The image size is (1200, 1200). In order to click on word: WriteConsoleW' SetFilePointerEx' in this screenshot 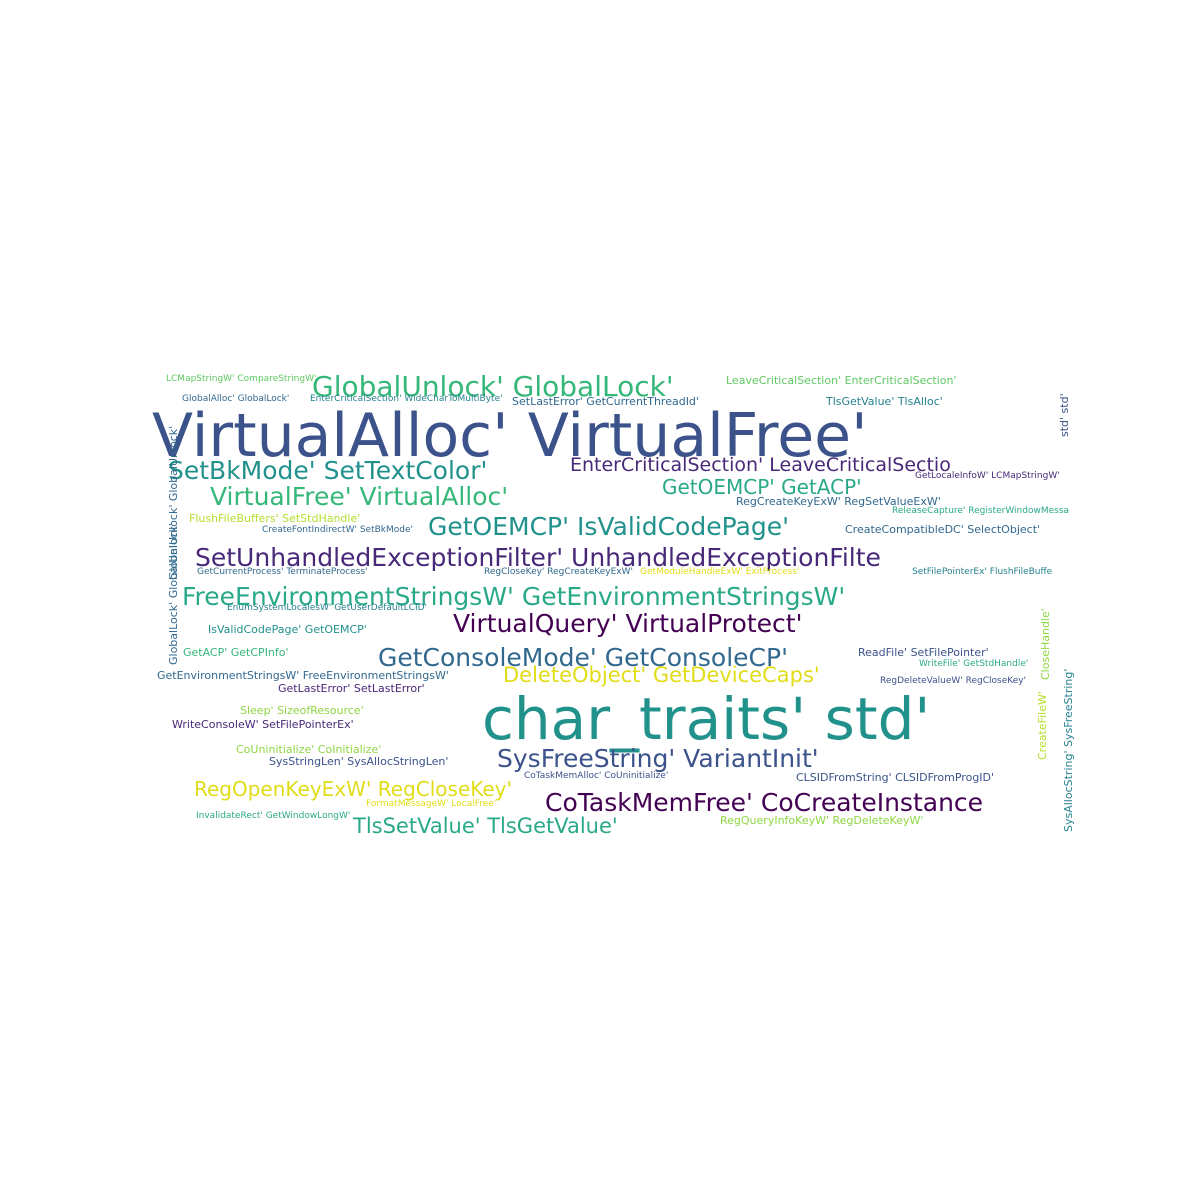, I will do `click(263, 724)`.